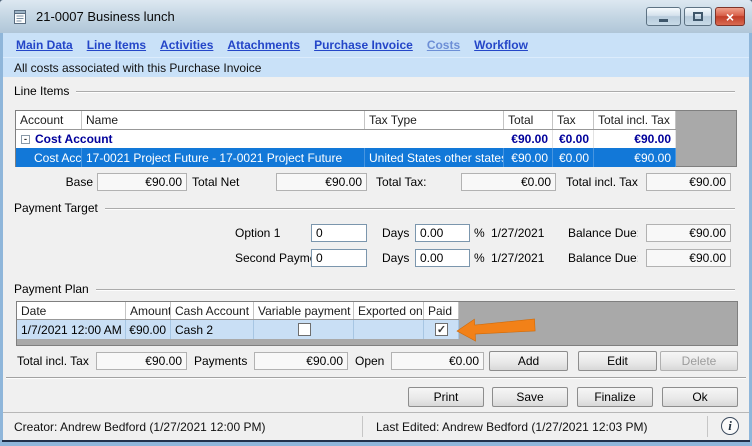 Image resolution: width=752 pixels, height=446 pixels. Describe the element at coordinates (49, 157) in the screenshot. I see `line-item-account: Cost Account` at that location.